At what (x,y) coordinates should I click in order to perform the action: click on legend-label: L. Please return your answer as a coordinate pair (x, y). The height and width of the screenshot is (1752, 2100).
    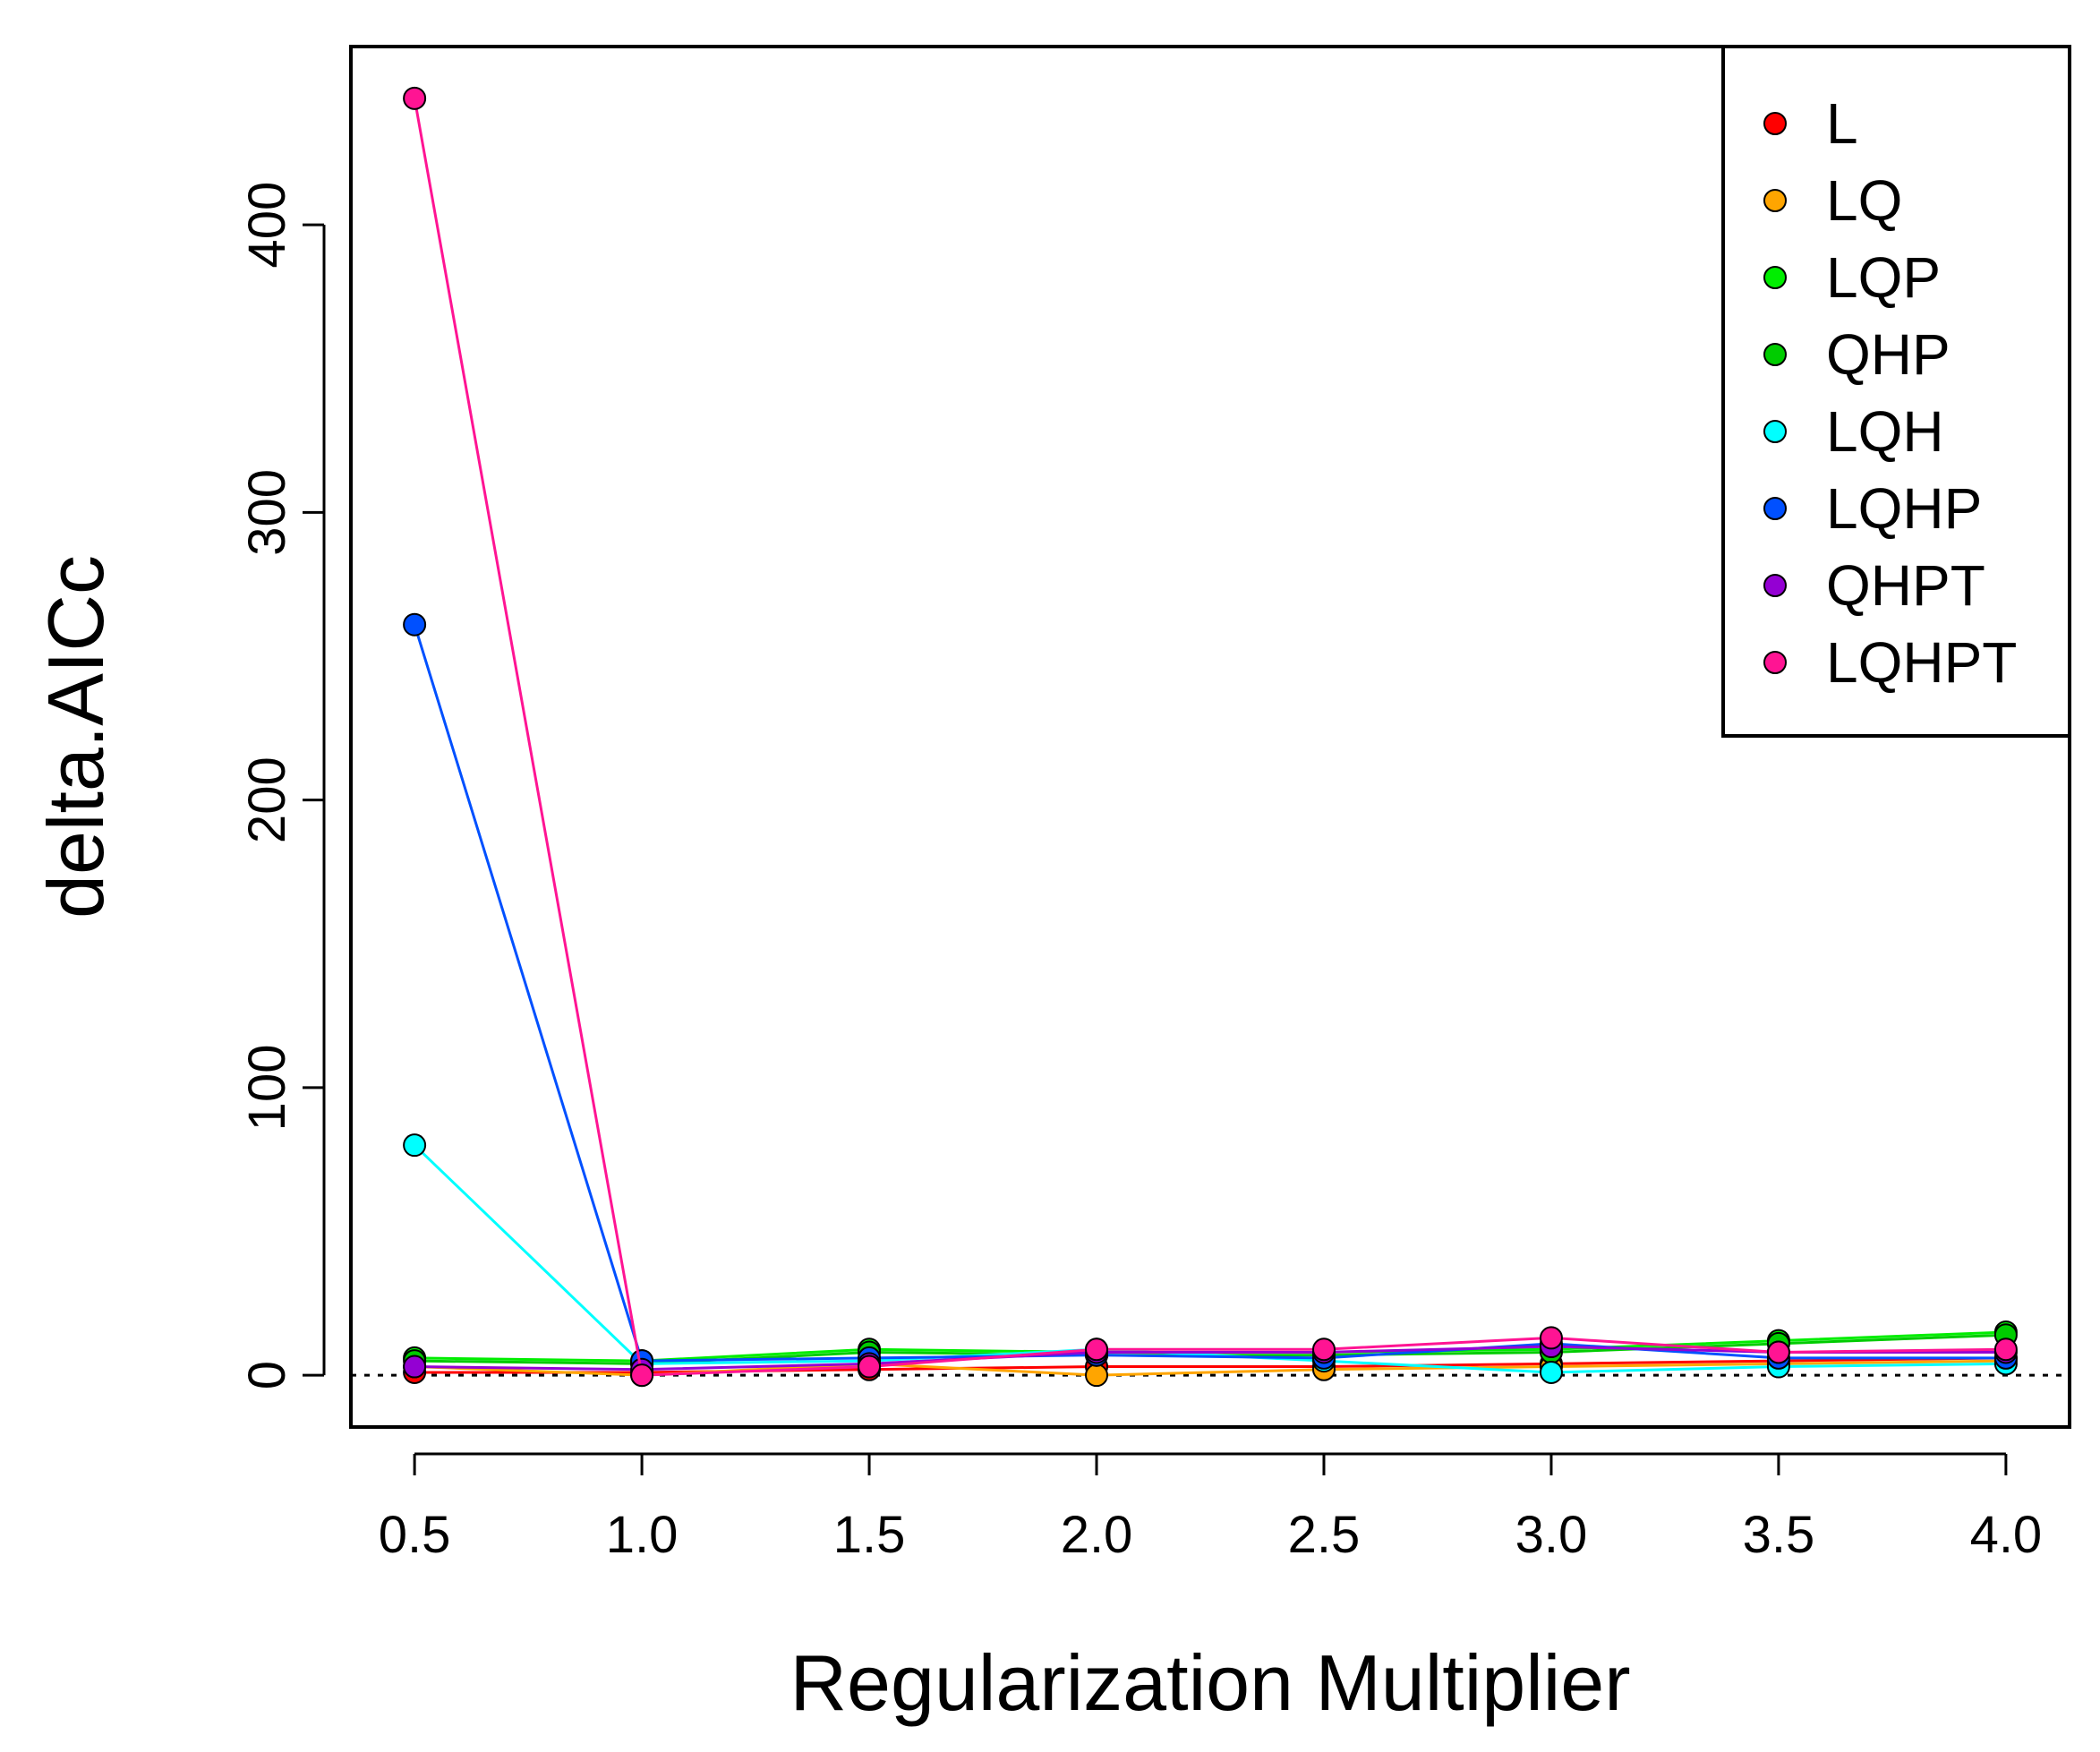
    Looking at the image, I should click on (1842, 123).